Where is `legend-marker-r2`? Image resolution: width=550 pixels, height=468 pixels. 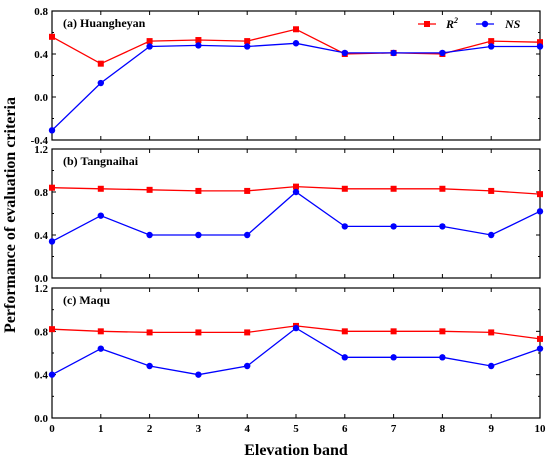 legend-marker-r2 is located at coordinates (427, 24).